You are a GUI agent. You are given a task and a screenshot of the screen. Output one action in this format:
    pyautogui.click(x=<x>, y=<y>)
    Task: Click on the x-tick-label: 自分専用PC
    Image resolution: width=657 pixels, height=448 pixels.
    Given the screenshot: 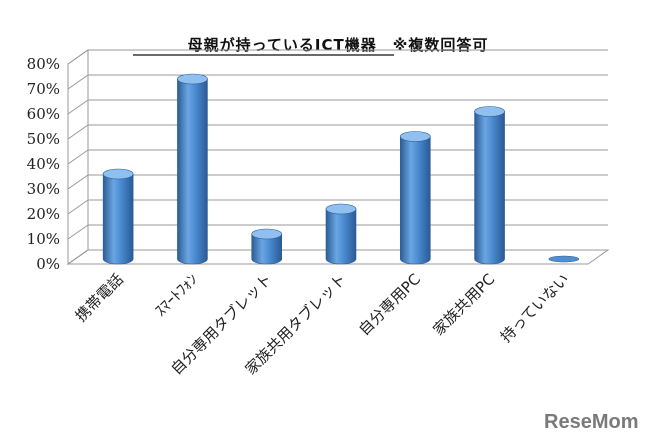 What is the action you would take?
    pyautogui.click(x=389, y=304)
    